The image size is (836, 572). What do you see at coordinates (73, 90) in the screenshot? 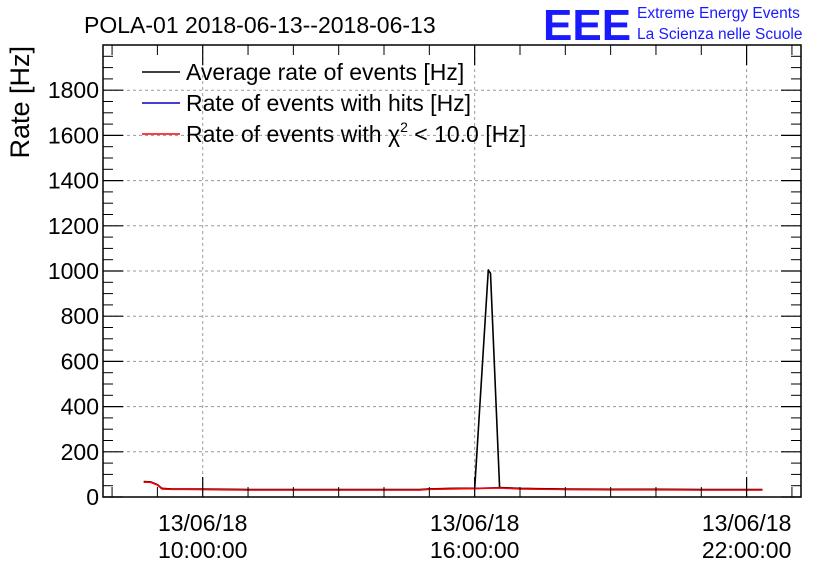
I see `y-tick-label: 1800` at bounding box center [73, 90].